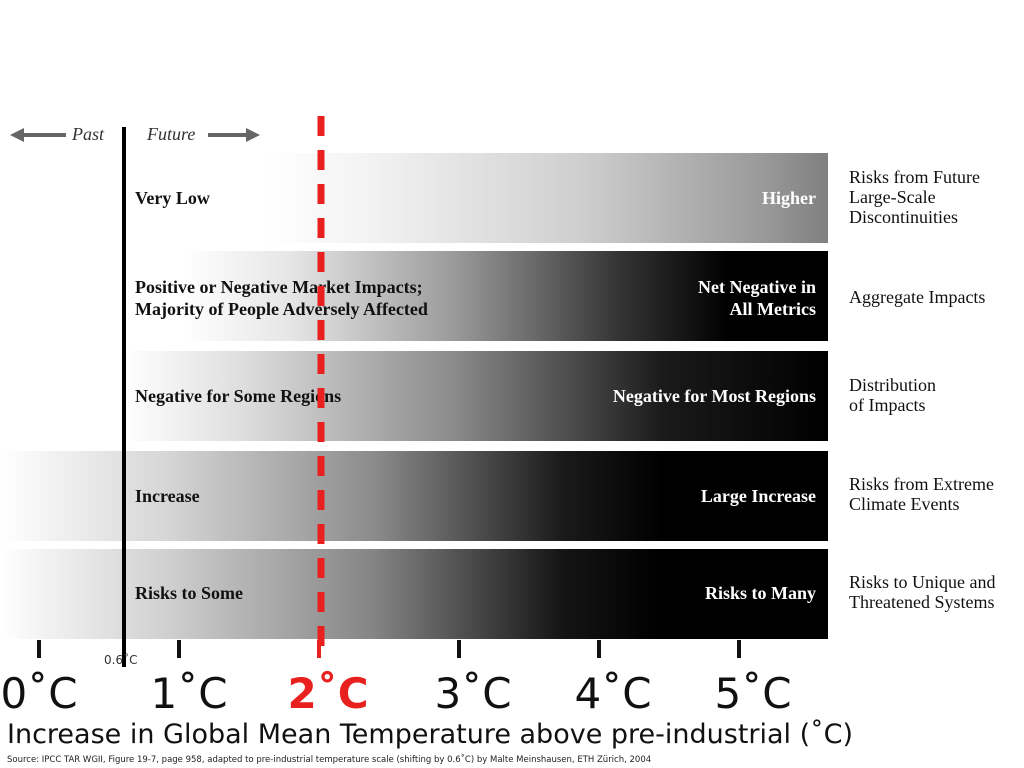  Describe the element at coordinates (238, 396) in the screenshot. I see `row-3-left-label: Negative for Some Regions` at that location.